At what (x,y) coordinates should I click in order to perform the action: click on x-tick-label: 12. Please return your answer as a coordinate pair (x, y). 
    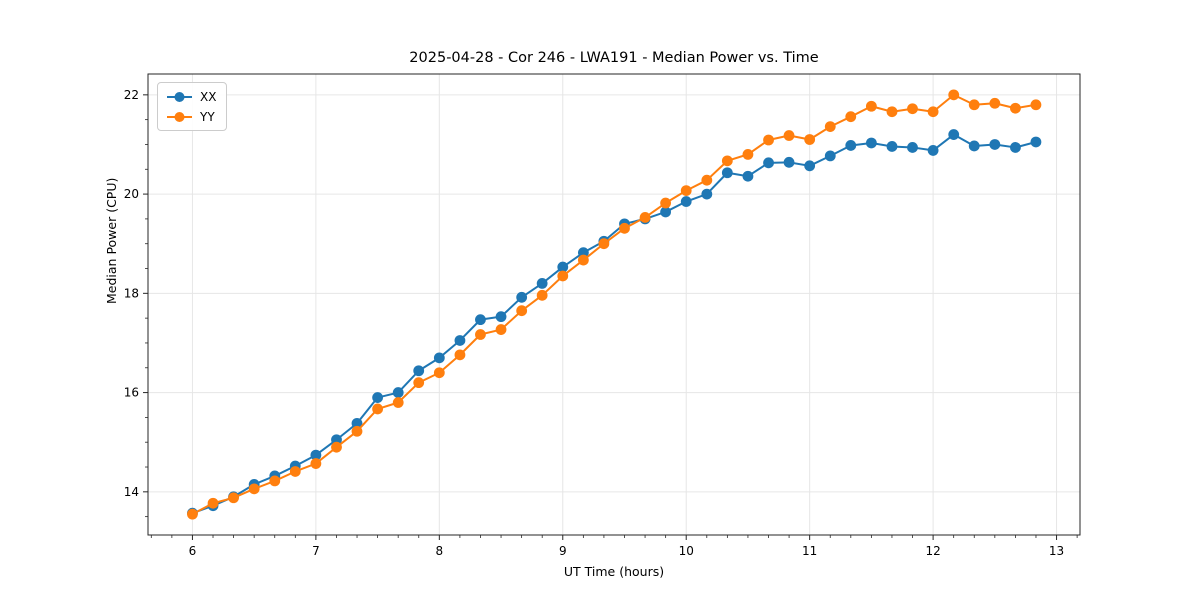
    Looking at the image, I should click on (932, 551).